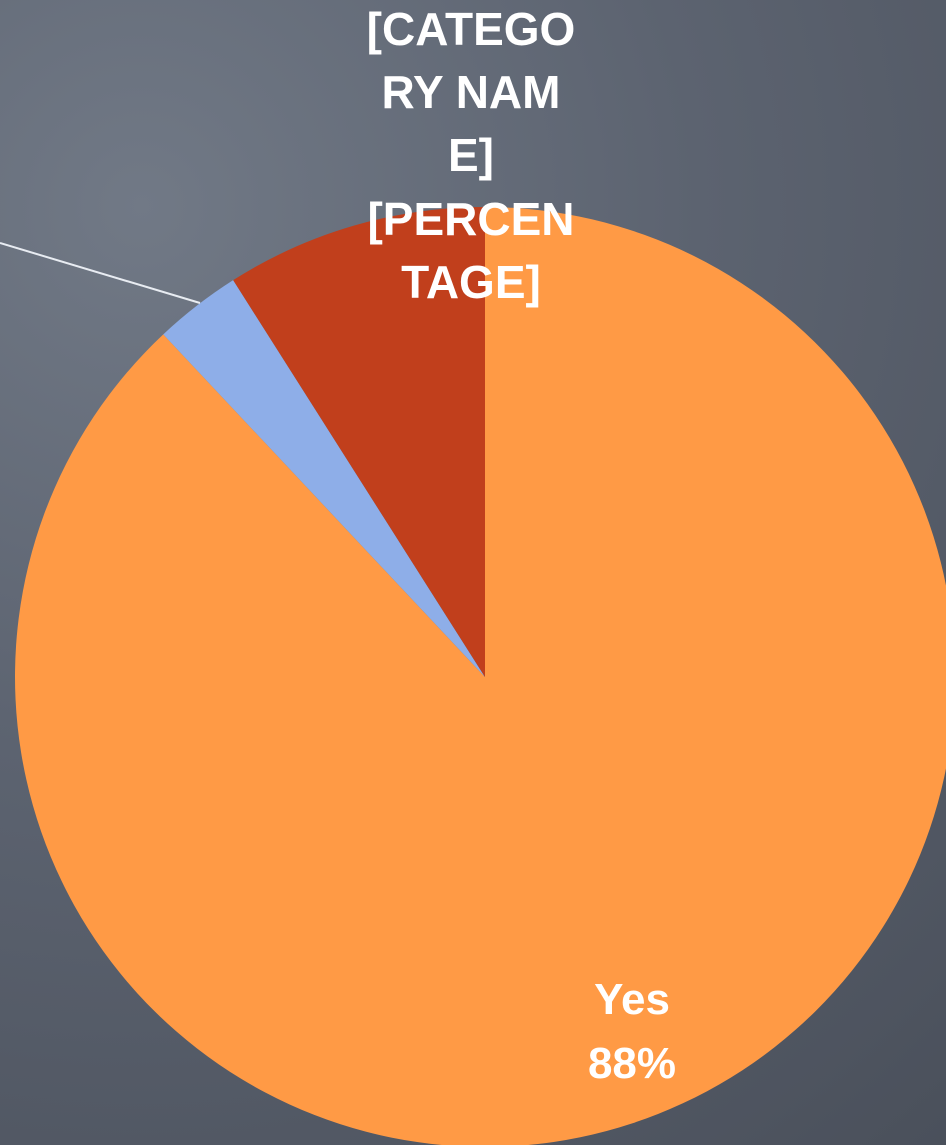 The height and width of the screenshot is (1145, 946). Describe the element at coordinates (632, 1063) in the screenshot. I see `value-label: 88%` at that location.